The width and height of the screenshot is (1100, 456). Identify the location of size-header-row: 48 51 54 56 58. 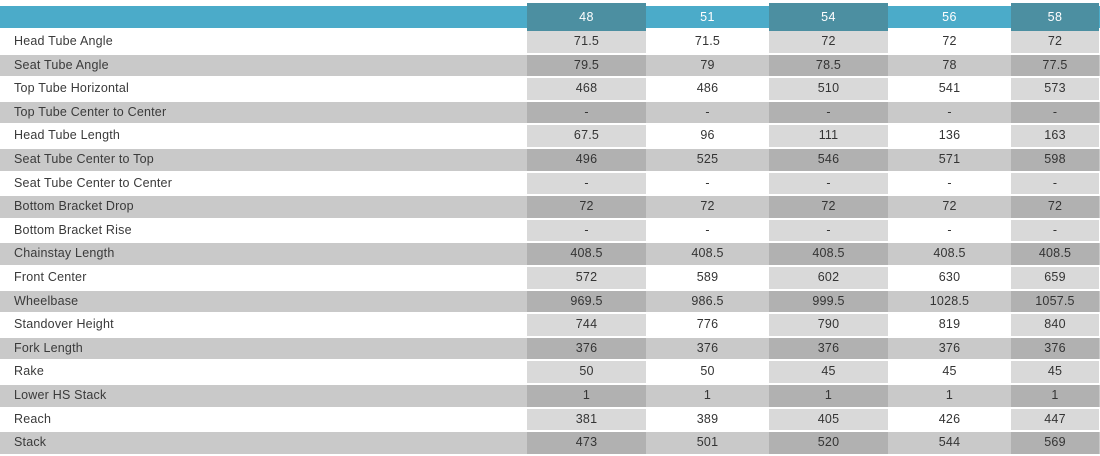
(550, 15).